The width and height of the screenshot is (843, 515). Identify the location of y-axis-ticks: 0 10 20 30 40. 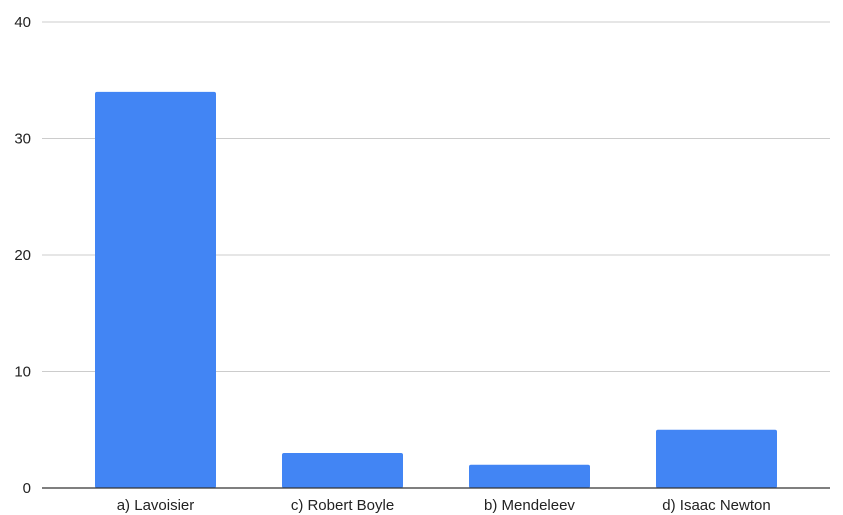
(22, 255).